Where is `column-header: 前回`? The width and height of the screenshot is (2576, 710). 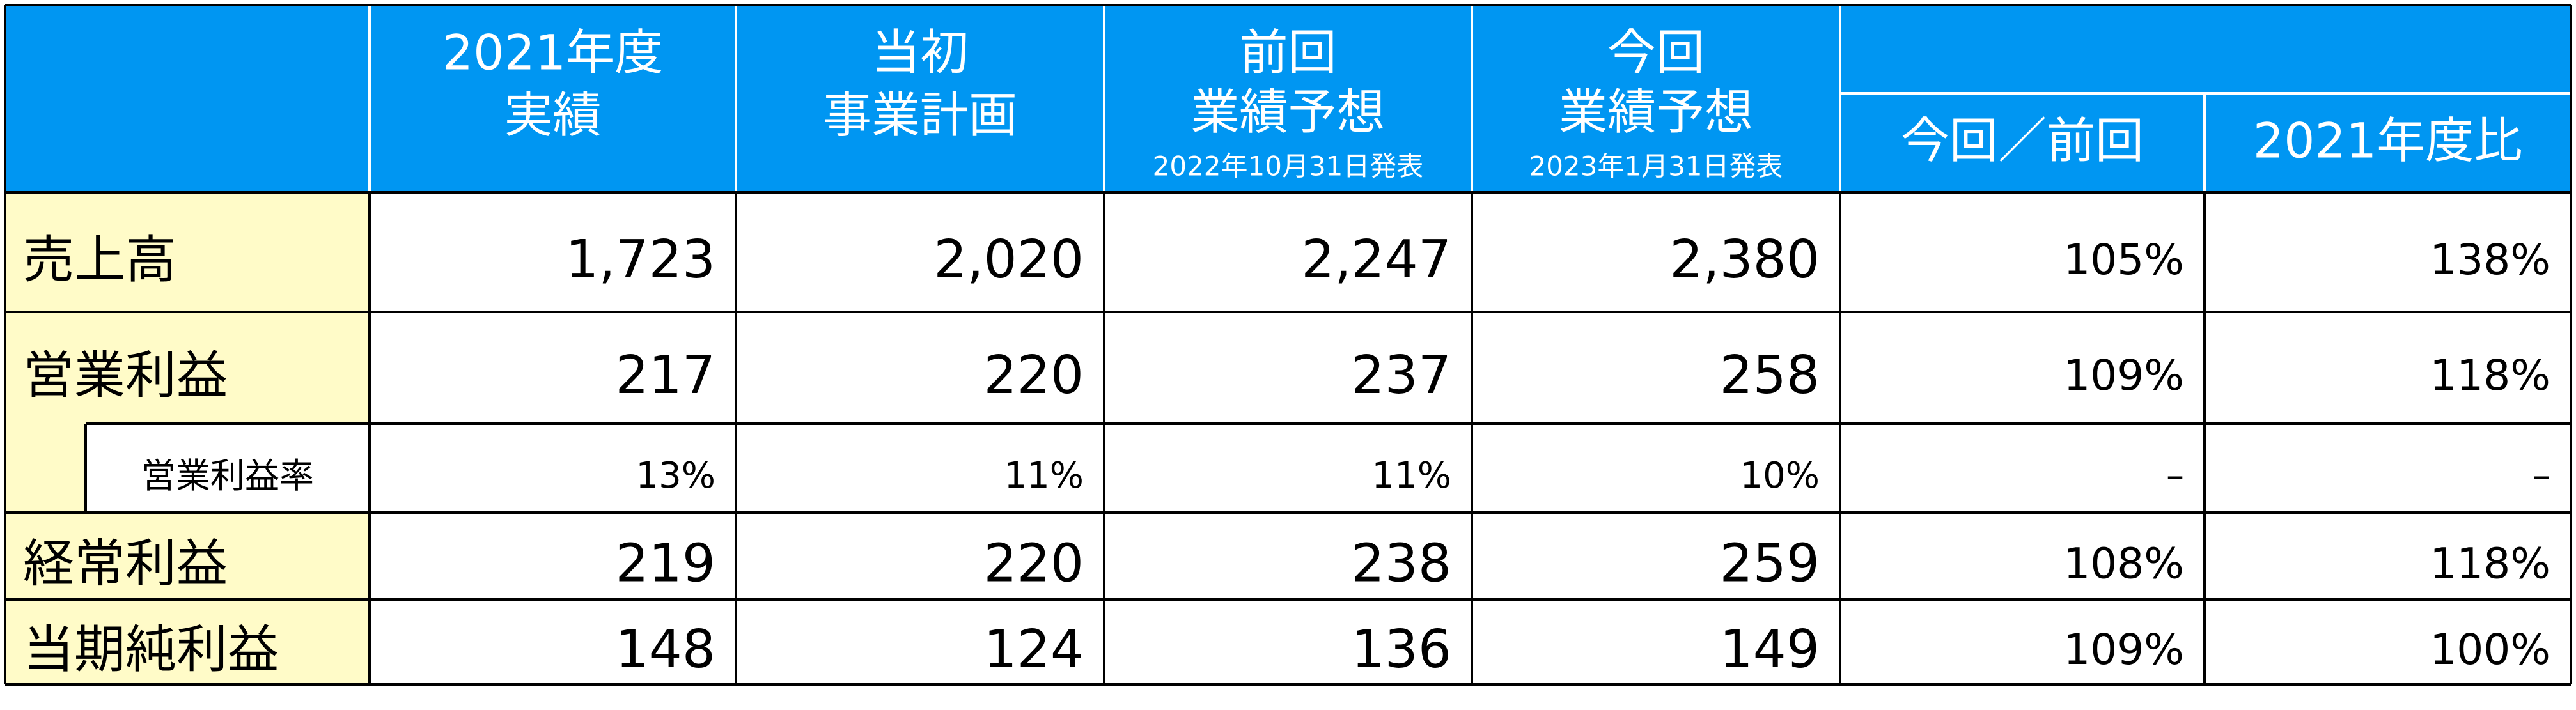
column-header: 前回 is located at coordinates (1288, 52).